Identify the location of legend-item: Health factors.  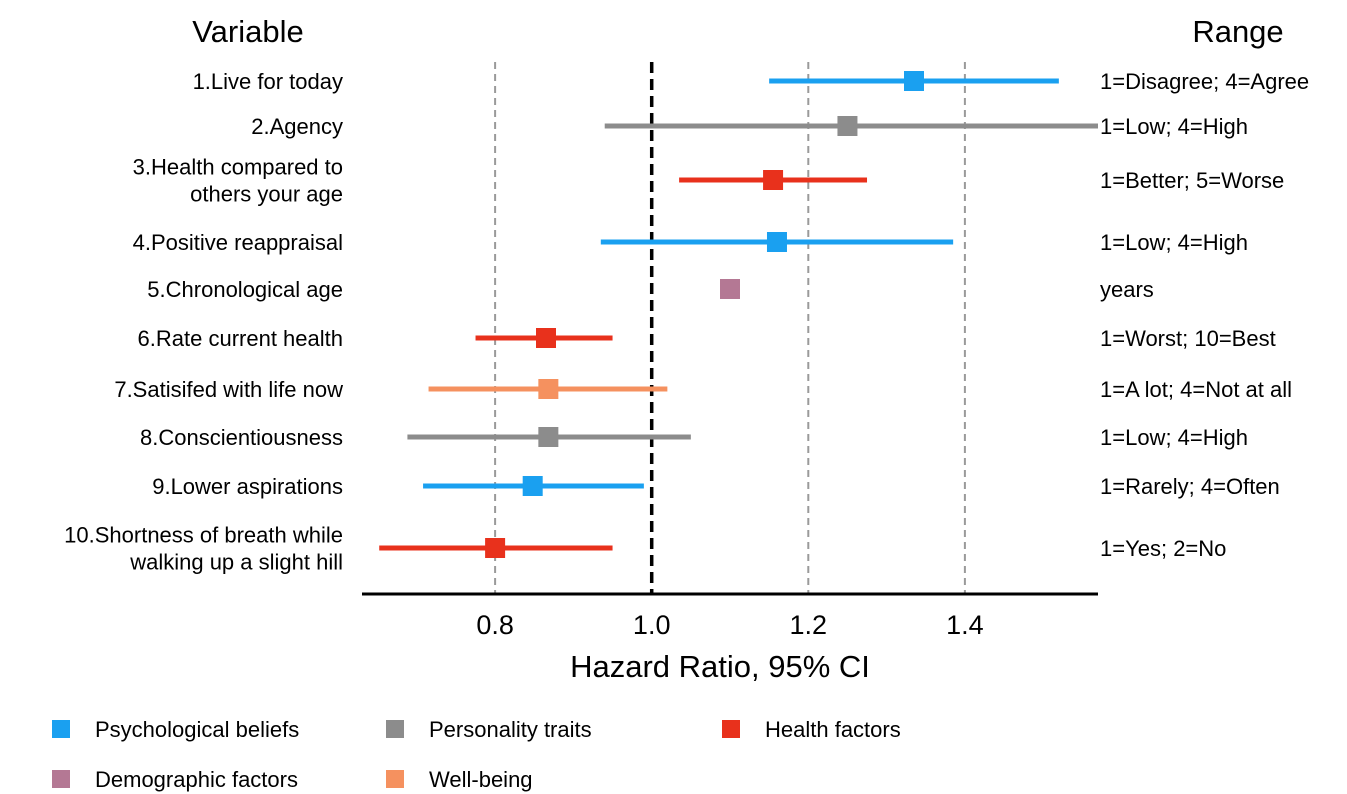
(811, 729).